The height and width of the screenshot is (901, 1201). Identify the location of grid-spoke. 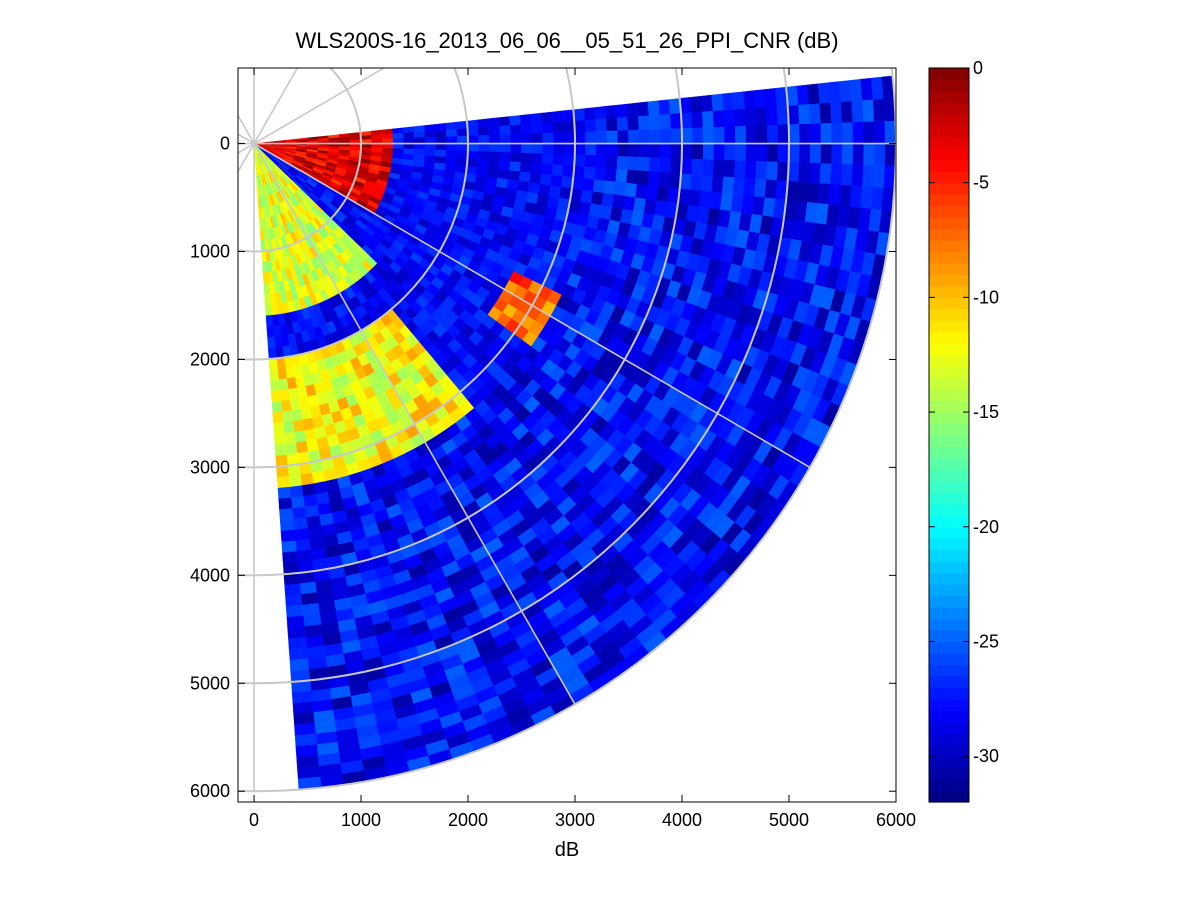
(246, 139).